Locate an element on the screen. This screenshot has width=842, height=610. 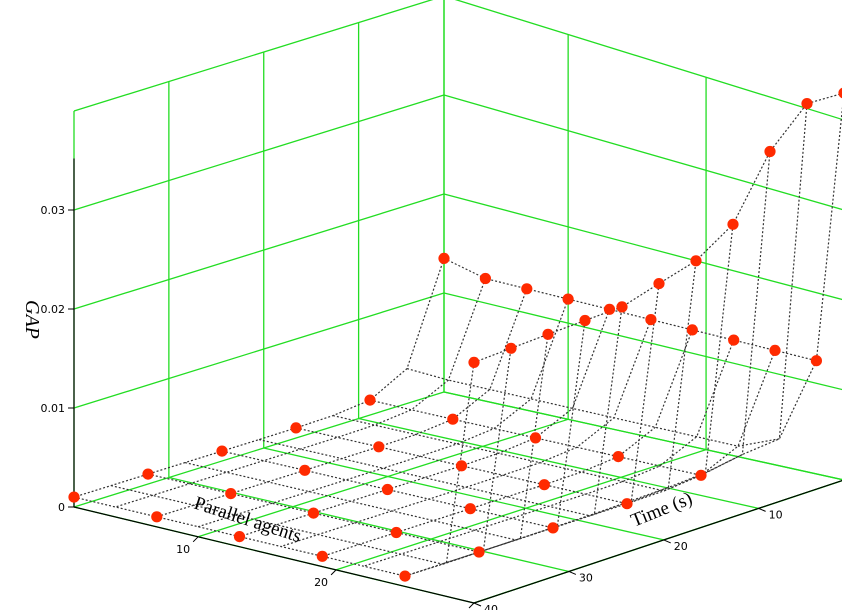
y-axis-line is located at coordinates (657, 542).